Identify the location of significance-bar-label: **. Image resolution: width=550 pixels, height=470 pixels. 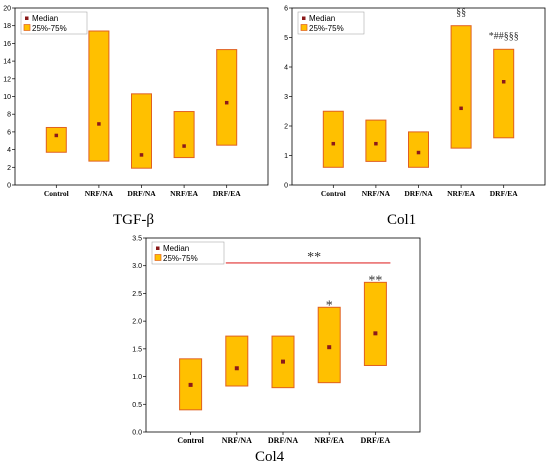
(314, 257).